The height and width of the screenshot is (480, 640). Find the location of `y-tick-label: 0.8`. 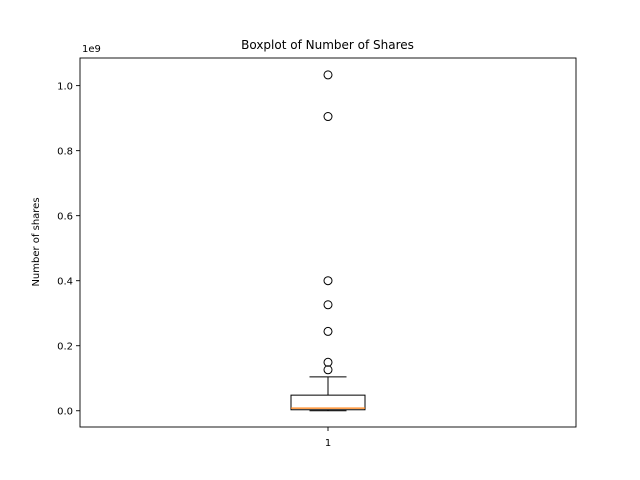

y-tick-label: 0.8 is located at coordinates (65, 152).